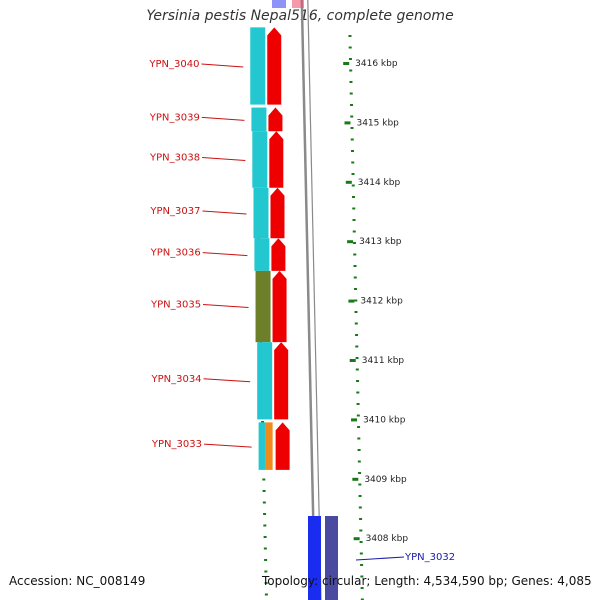 The width and height of the screenshot is (600, 600). I want to click on gene-label: YPN_3036, so click(175, 253).